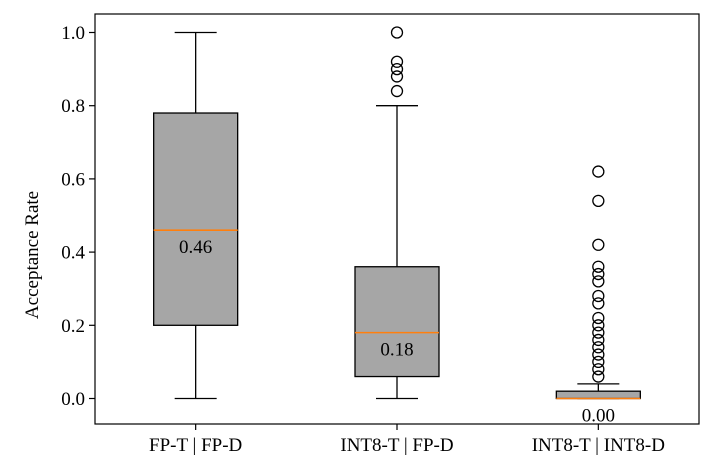 The image size is (718, 460). I want to click on y-tick-label: 0.4, so click(73, 253).